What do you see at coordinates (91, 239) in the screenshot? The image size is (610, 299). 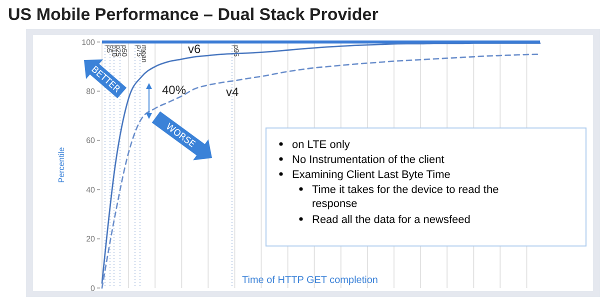 I see `y-tick-label: 20` at bounding box center [91, 239].